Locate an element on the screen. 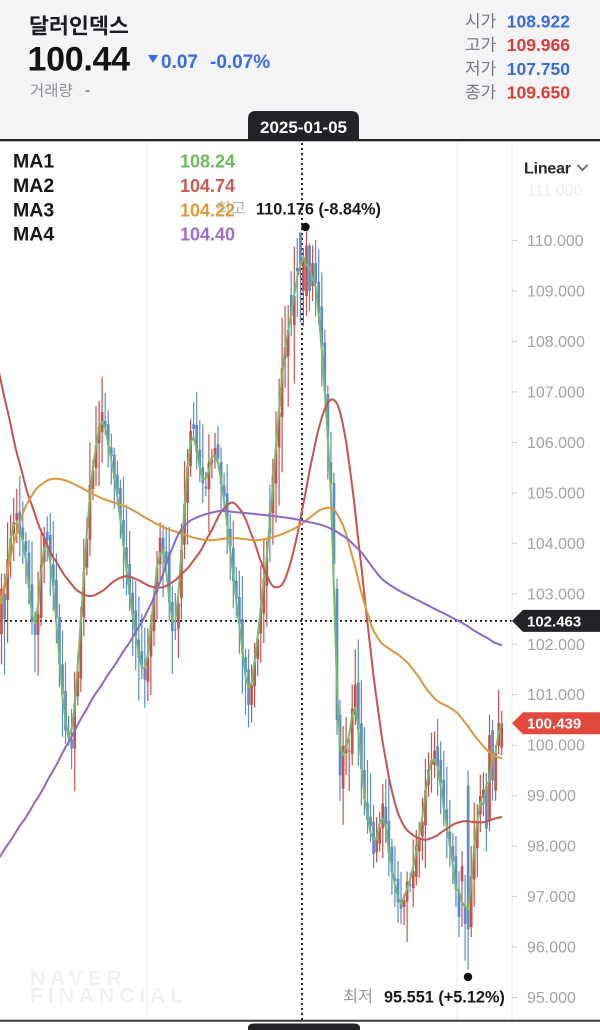  svg-text: 98.000 is located at coordinates (551, 847).